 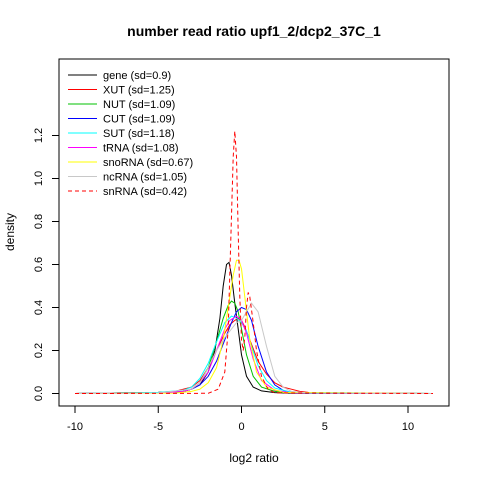 I want to click on legend-label: CUT (sd=1.09), so click(x=139, y=120).